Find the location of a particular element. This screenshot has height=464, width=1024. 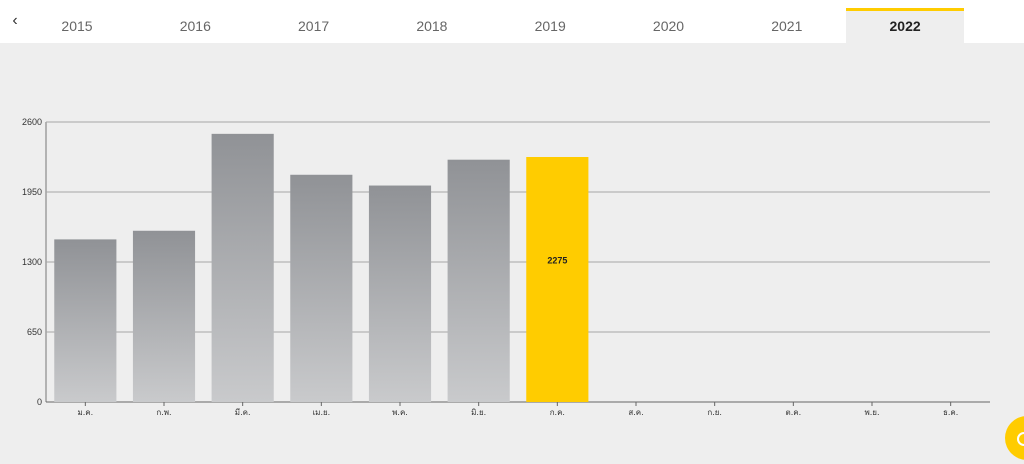

back-arrow-icon: ‹ is located at coordinates (15, 20).